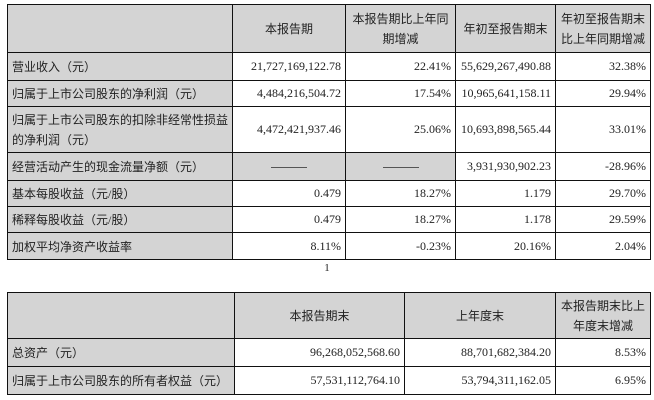  What do you see at coordinates (505, 129) in the screenshot?
I see `ytd-value: 10,693,898,565.44` at bounding box center [505, 129].